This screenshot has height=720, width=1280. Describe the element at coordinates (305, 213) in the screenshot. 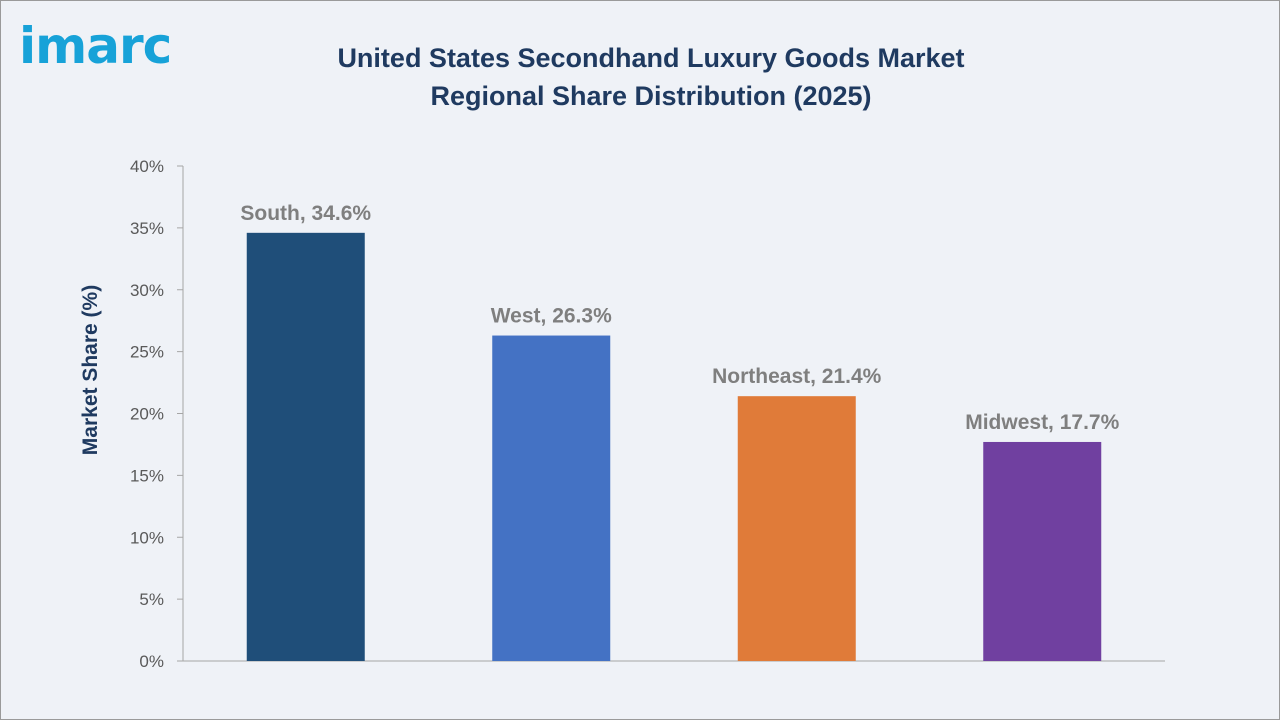

I see `data-label-south: South, 34.6%` at that location.